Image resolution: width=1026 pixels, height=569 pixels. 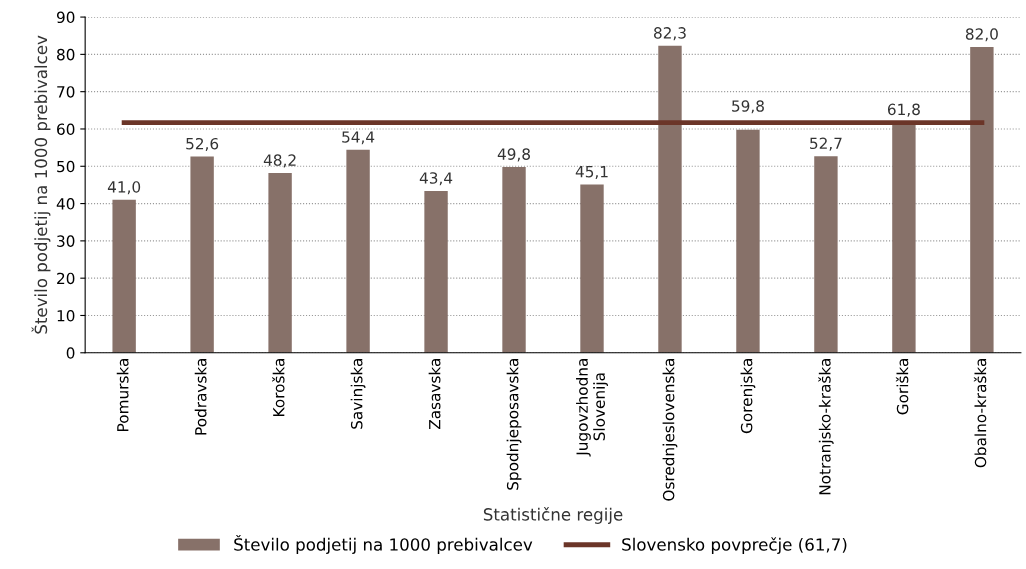 I want to click on legend-label: Slovensko povprečje (61,7), so click(x=734, y=545).